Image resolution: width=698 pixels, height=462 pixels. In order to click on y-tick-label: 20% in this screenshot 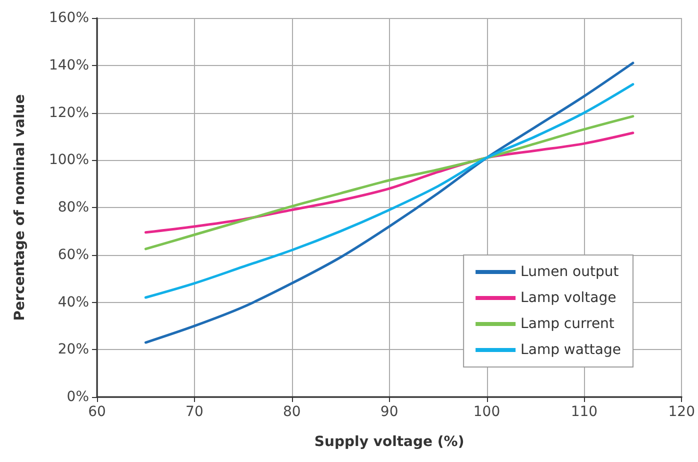, I will do `click(73, 350)`.